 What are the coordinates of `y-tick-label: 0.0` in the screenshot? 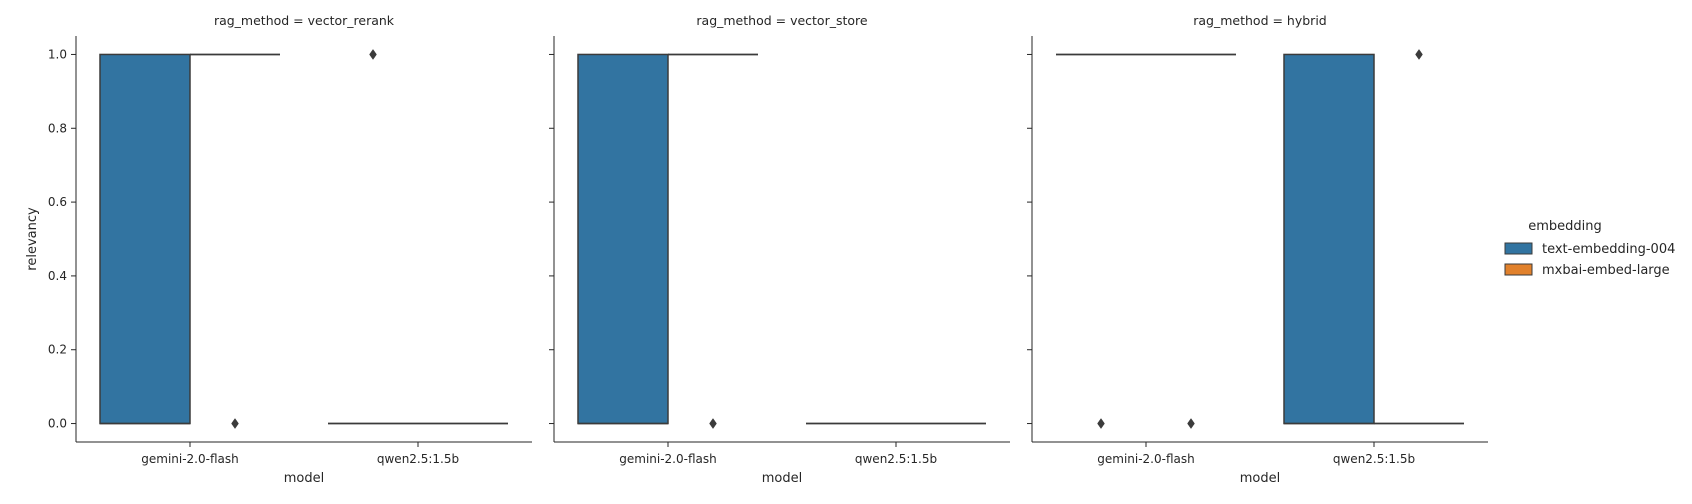 It's located at (57, 424).